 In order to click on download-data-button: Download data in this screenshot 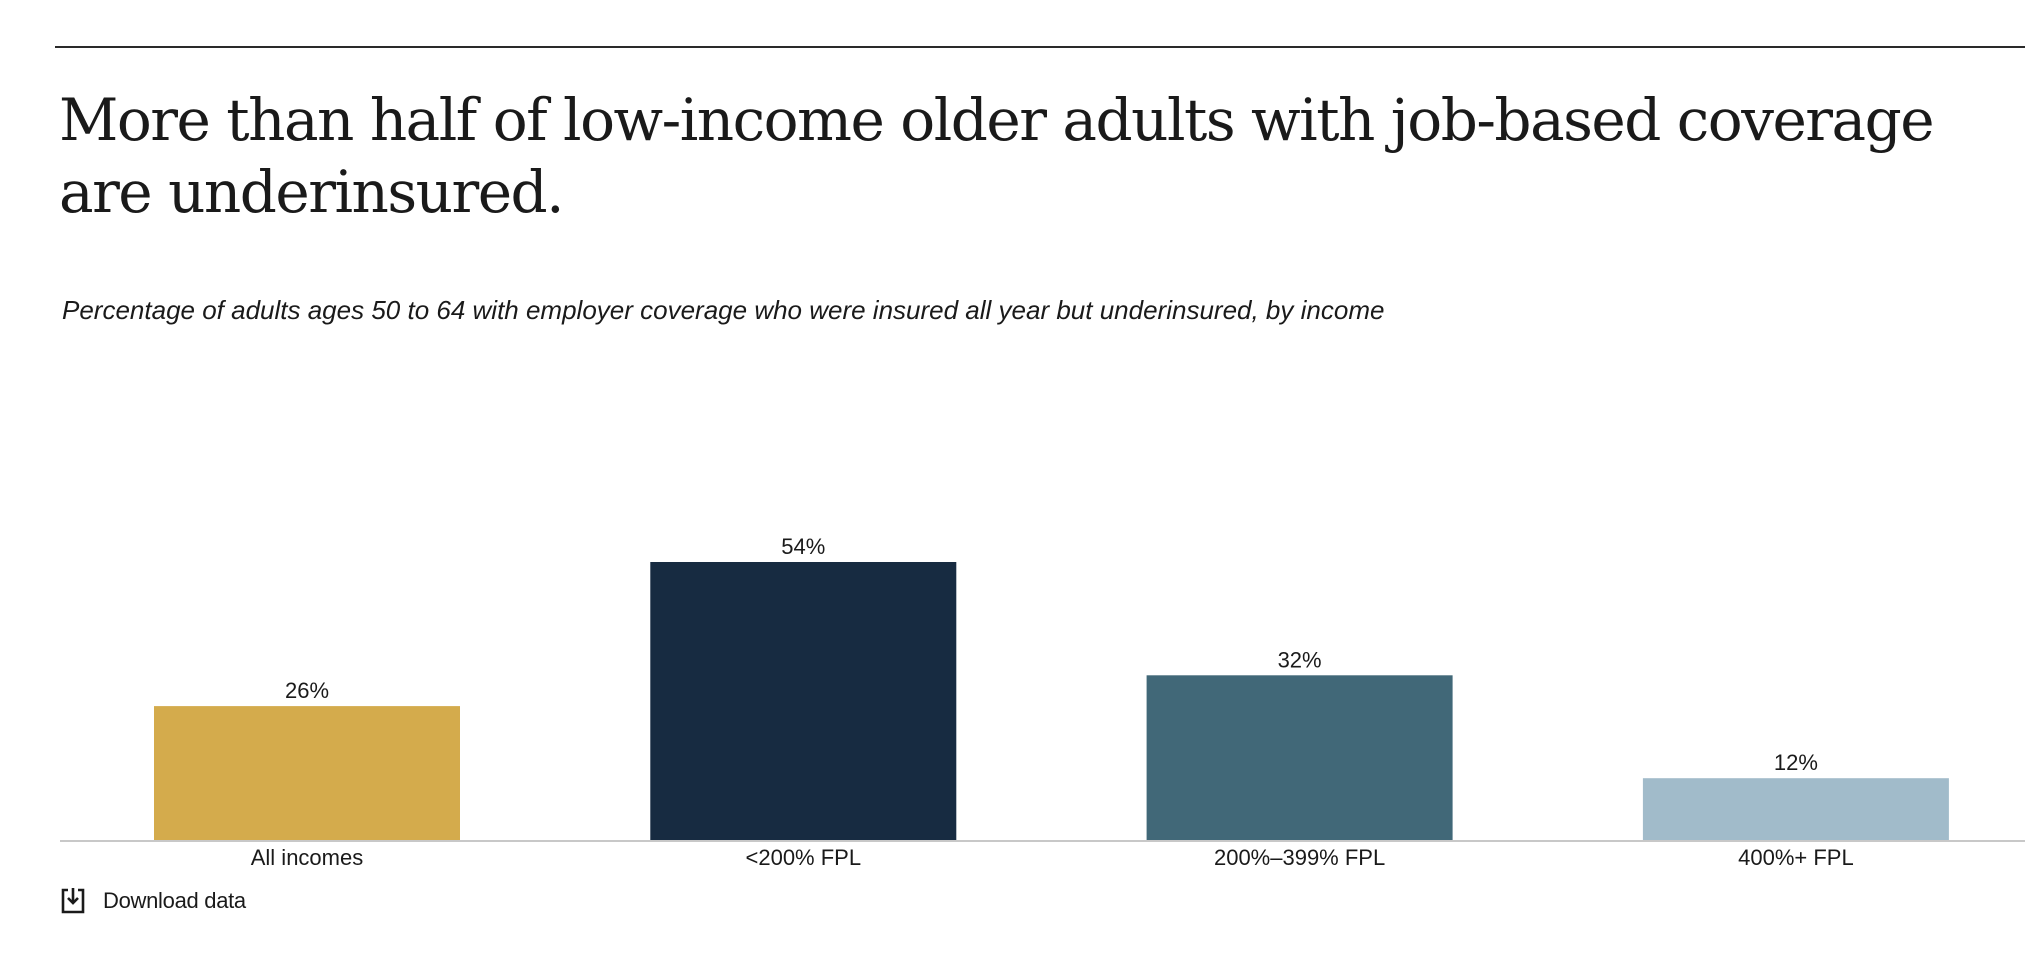, I will do `click(152, 901)`.